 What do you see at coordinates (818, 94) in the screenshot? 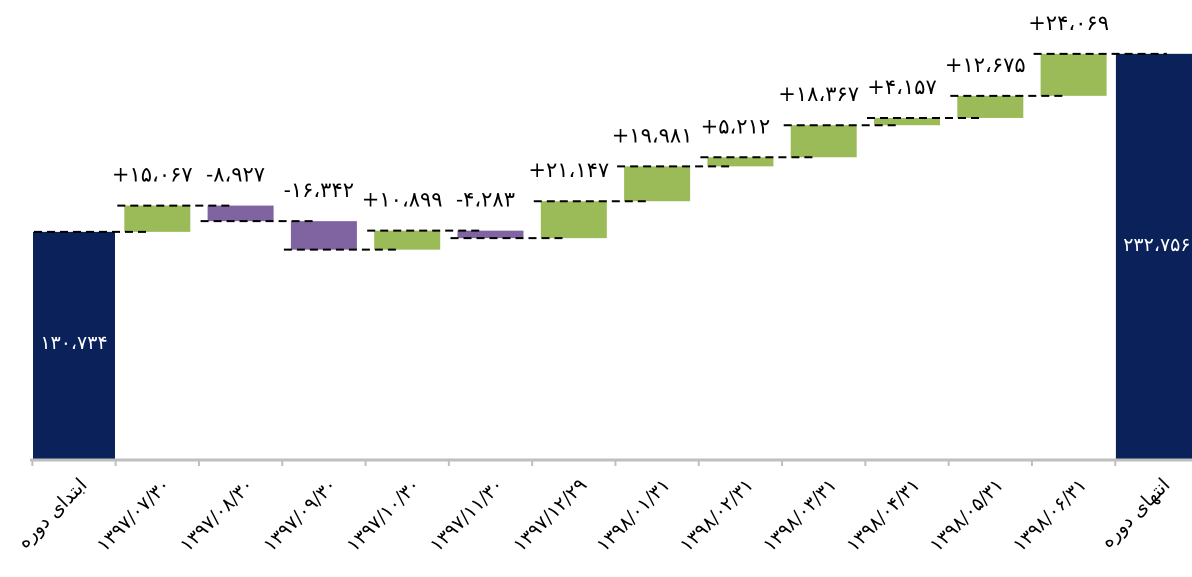
I see `step-value-label: +۱۸،۳۶۷` at bounding box center [818, 94].